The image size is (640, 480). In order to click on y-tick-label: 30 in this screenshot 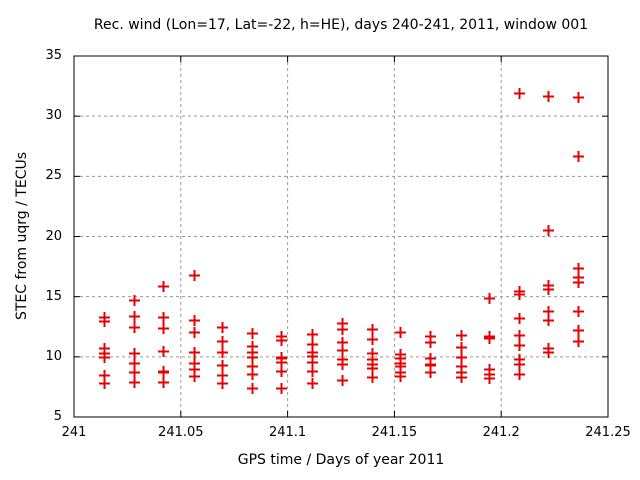, I will do `click(53, 116)`.